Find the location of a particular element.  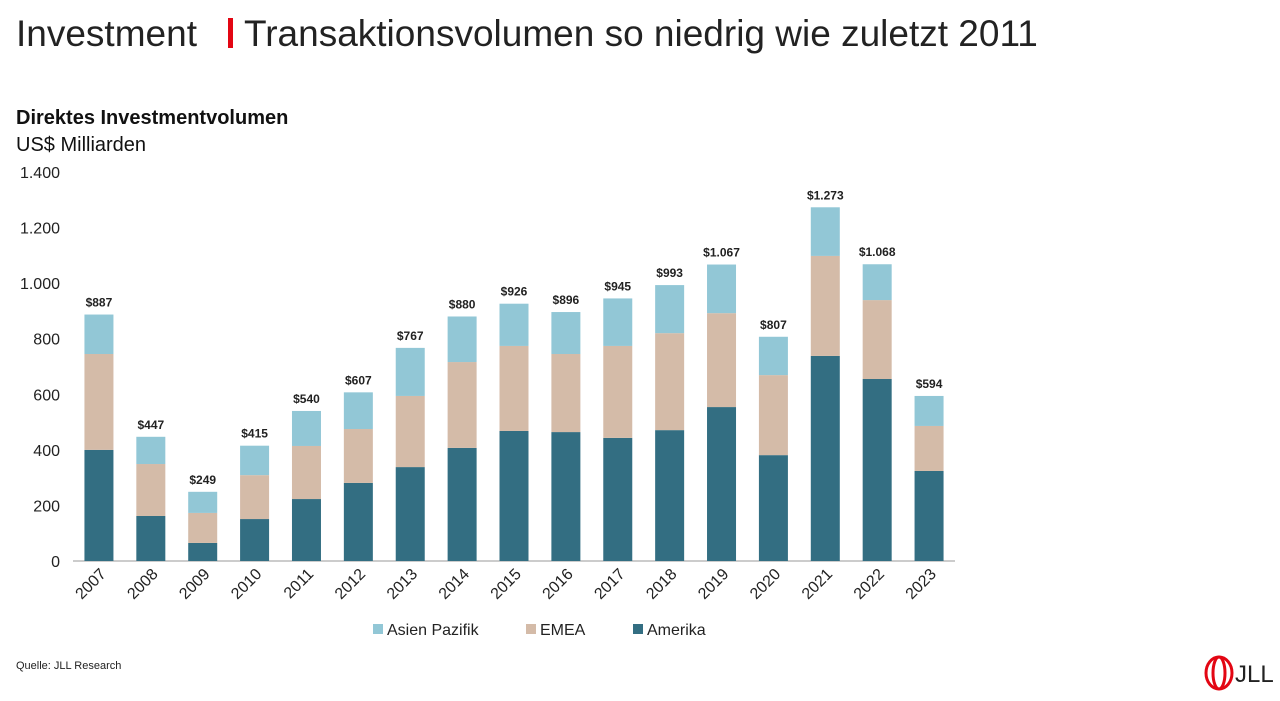

legend-label: Asien Pazifik is located at coordinates (433, 630).